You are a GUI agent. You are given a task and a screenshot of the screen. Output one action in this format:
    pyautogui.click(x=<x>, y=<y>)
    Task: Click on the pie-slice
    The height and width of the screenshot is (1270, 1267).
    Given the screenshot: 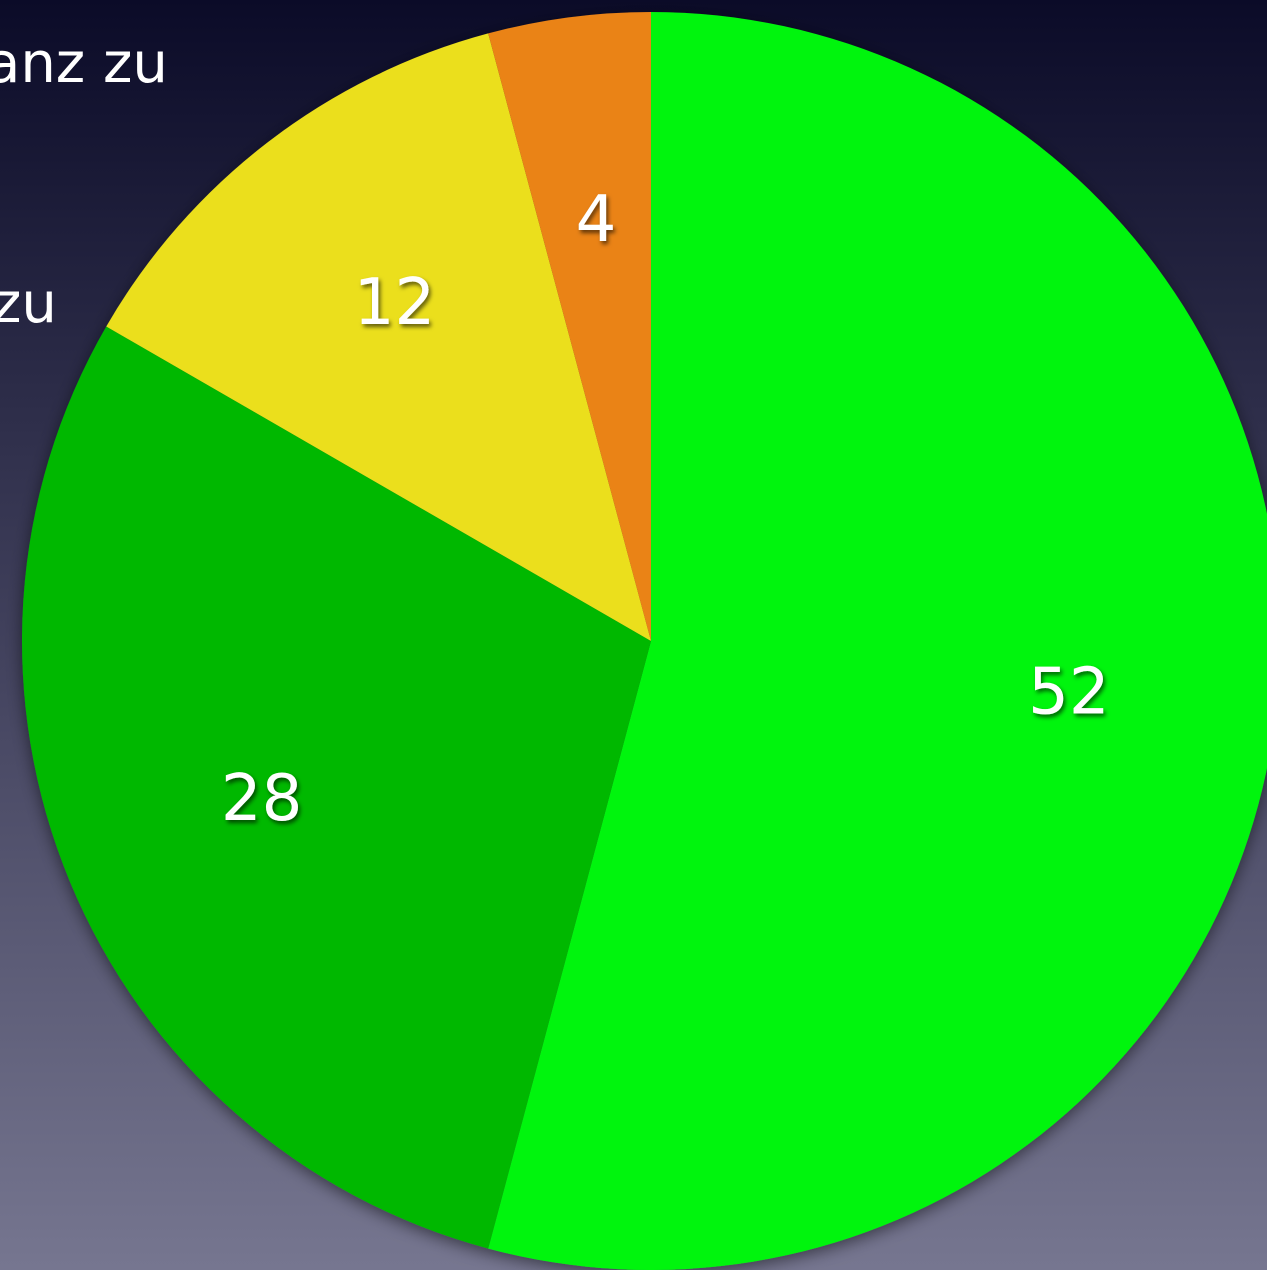 What is the action you would take?
    pyautogui.click(x=569, y=326)
    